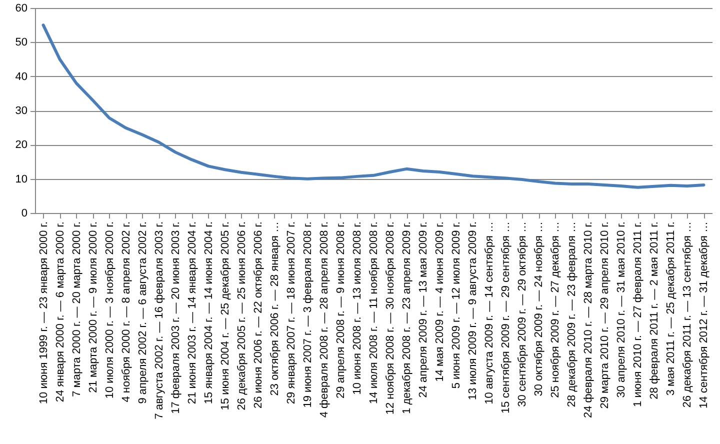 Image resolution: width=720 pixels, height=444 pixels. I want to click on x-tick-label: 14 июля 2008 г. — 11 ноября 2008 г., so click(374, 313).